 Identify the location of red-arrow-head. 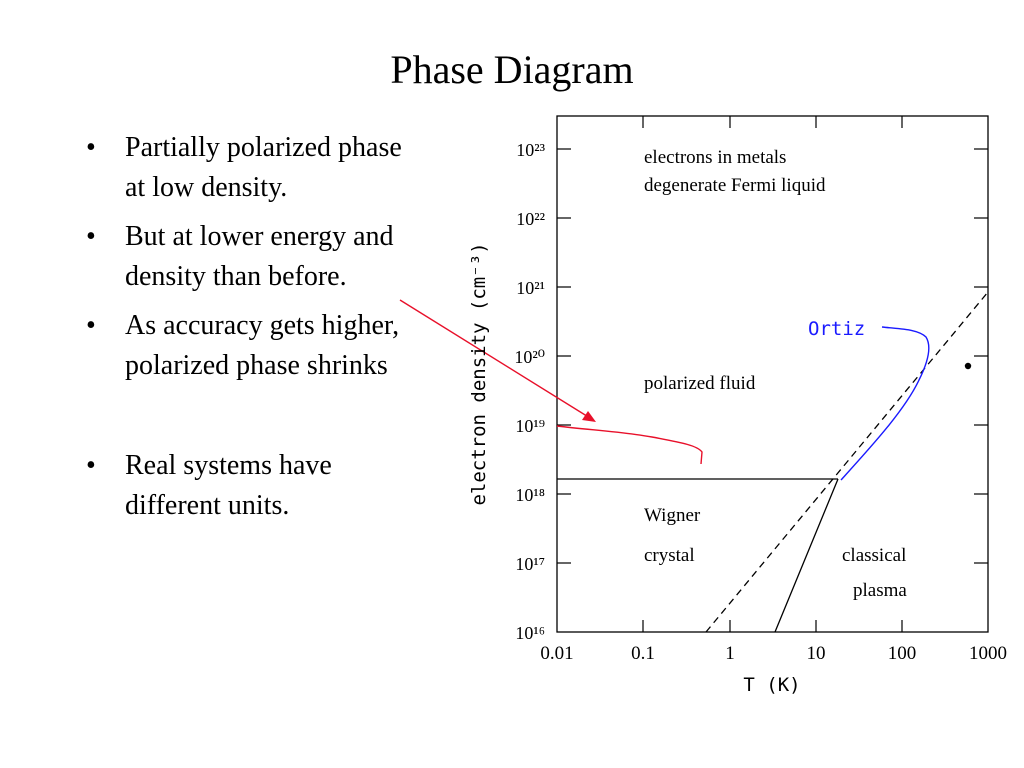
(589, 416).